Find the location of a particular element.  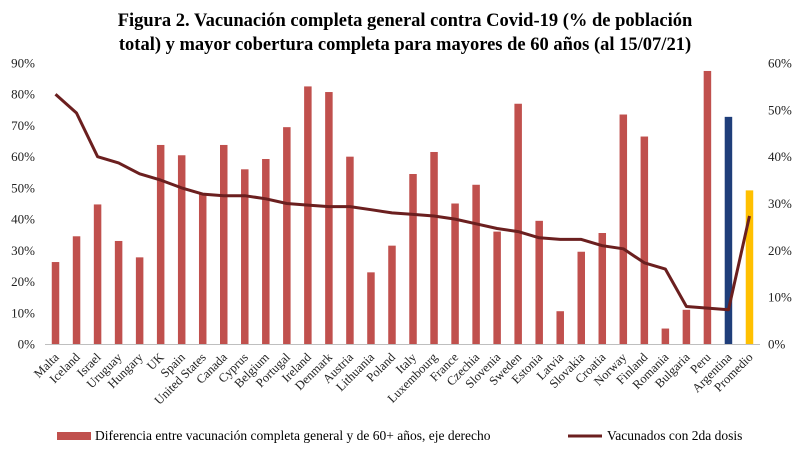

bar-uk is located at coordinates (160, 244).